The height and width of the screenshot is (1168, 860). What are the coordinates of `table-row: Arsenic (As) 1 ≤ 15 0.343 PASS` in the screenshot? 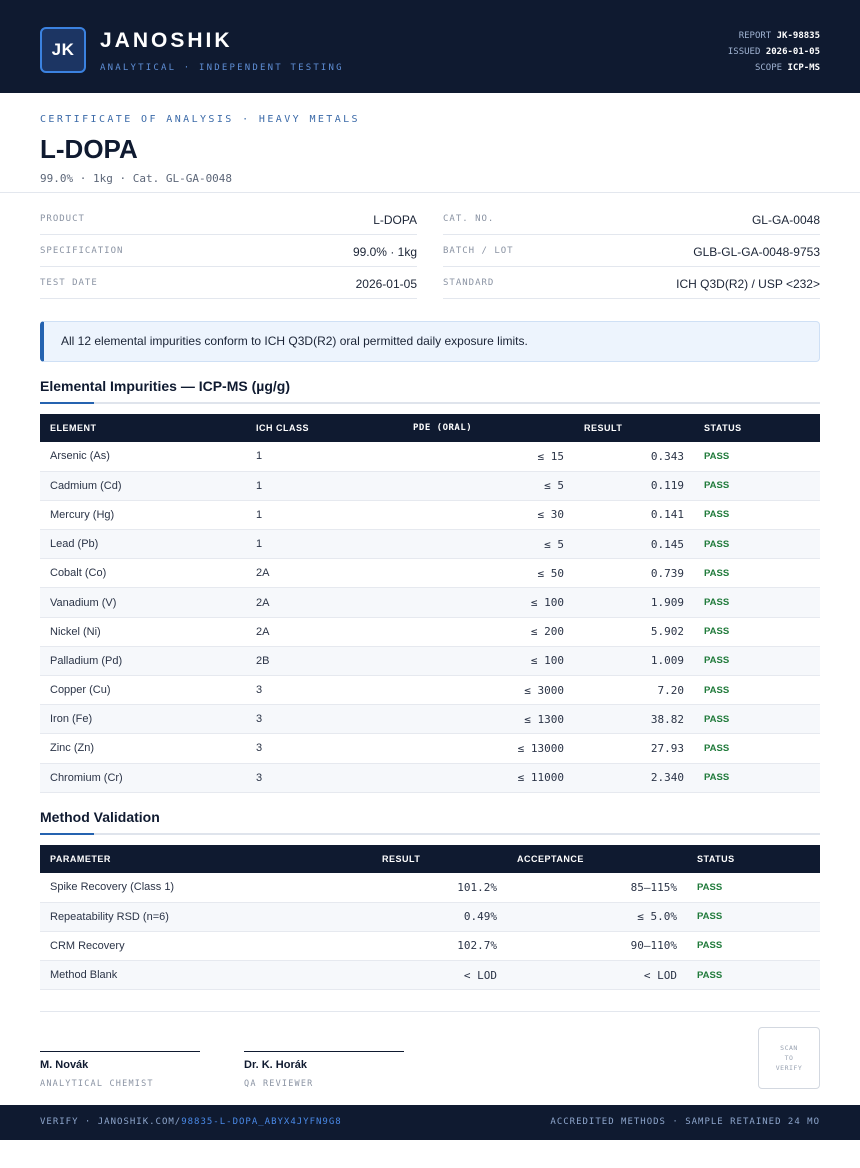 It's located at (430, 457).